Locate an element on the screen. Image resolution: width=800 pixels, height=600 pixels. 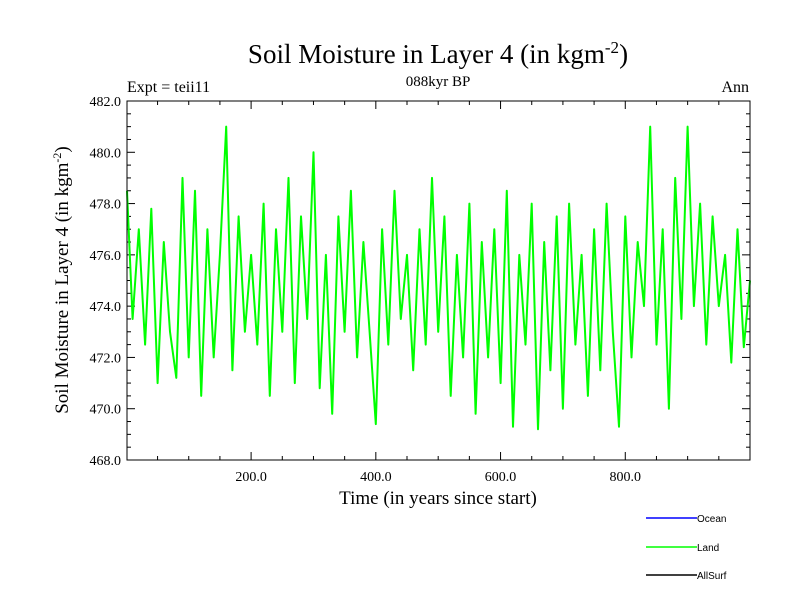
legend-label-ocean: Ocean is located at coordinates (711, 519).